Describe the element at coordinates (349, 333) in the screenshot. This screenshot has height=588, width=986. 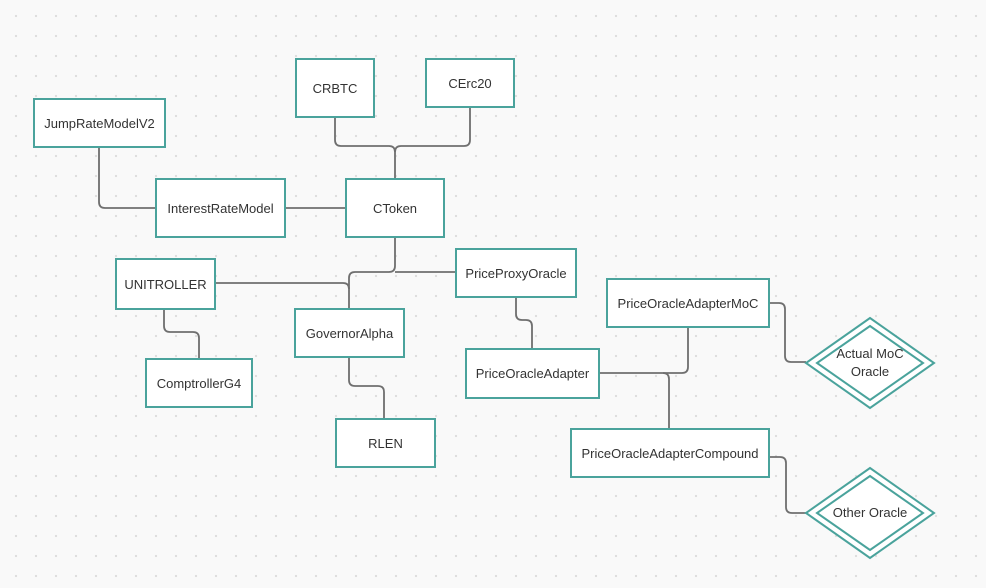
I see `node-governor-alpha: GovernorAlpha` at that location.